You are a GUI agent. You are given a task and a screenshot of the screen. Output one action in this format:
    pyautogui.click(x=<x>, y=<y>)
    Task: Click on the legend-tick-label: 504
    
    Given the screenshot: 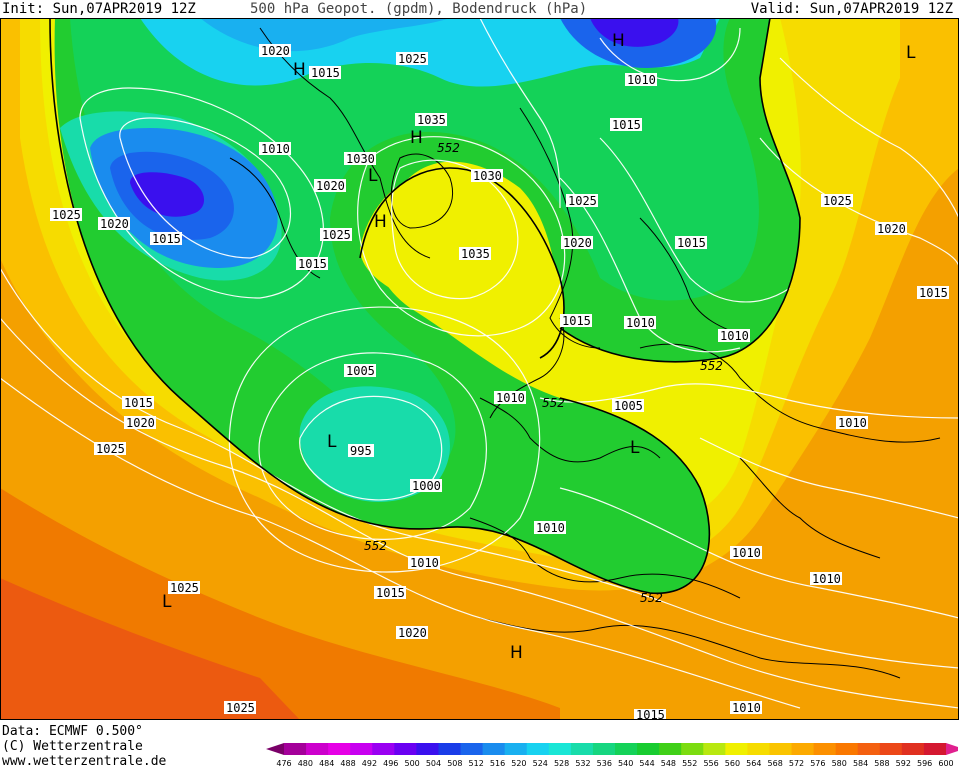 What is the action you would take?
    pyautogui.click(x=433, y=763)
    